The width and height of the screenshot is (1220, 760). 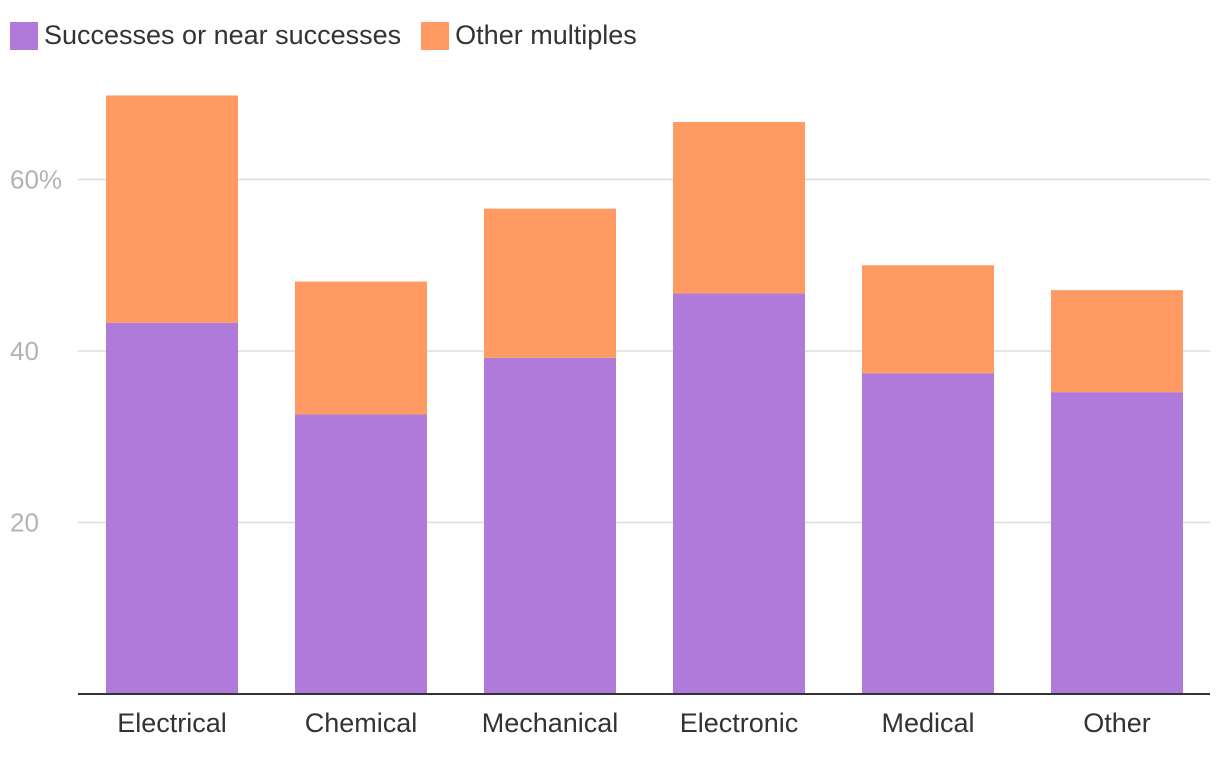 I want to click on bar-mechanical-successes, so click(x=550, y=525).